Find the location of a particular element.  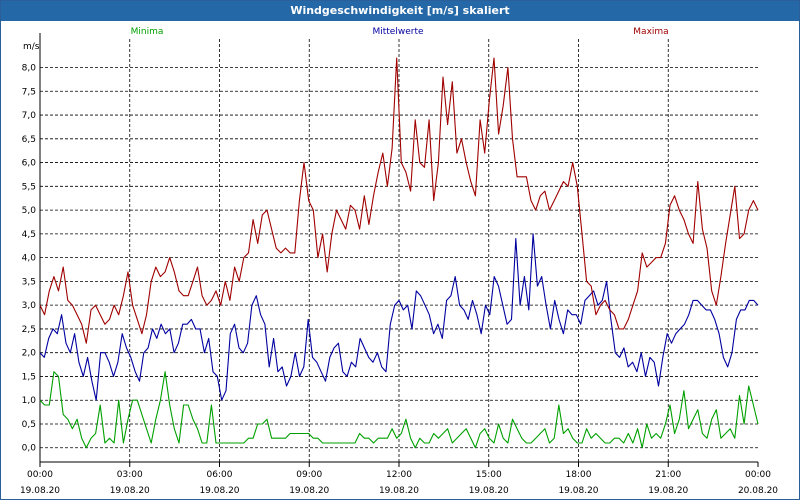

x-tick-time: 06:00 is located at coordinates (220, 475).